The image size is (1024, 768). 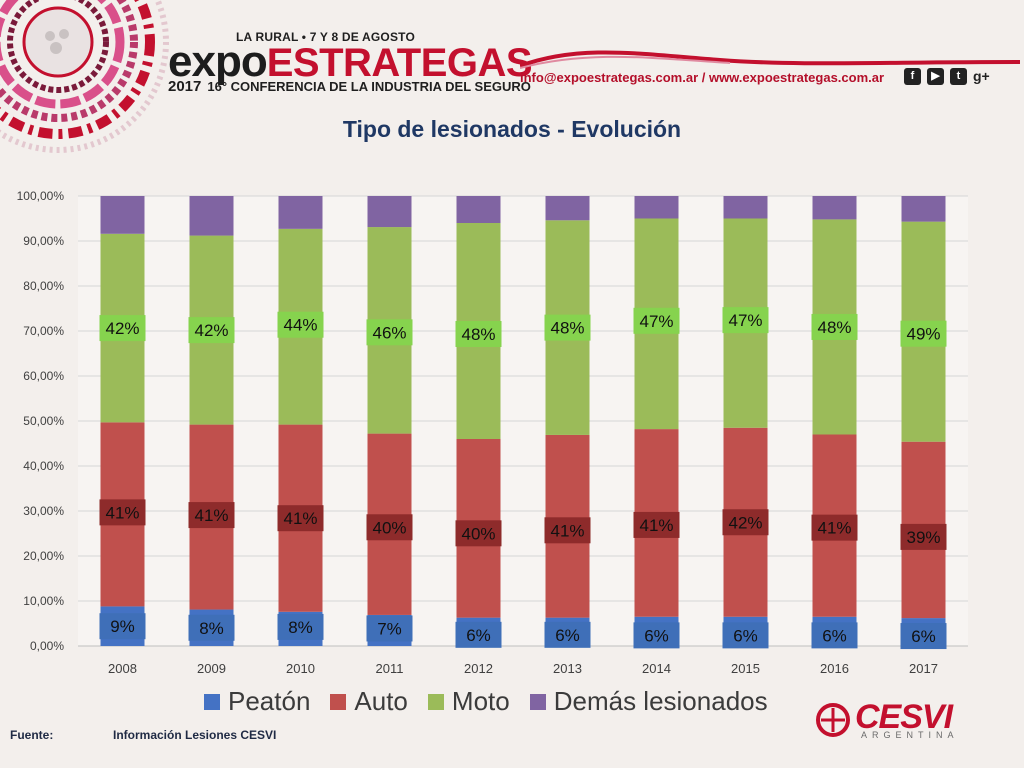 I want to click on legend-label-peaton: Peatón, so click(x=269, y=701).